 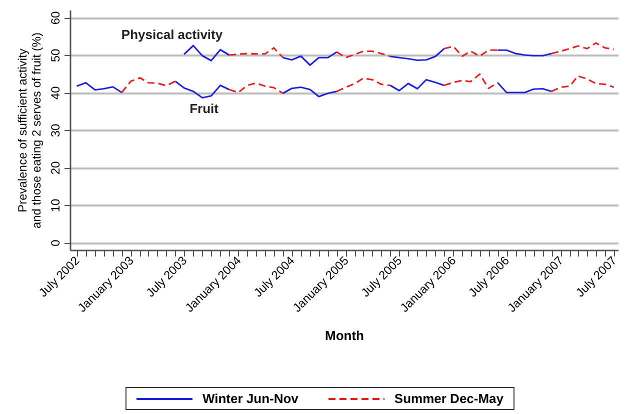 What do you see at coordinates (344, 336) in the screenshot?
I see `x-axis-title: Month` at bounding box center [344, 336].